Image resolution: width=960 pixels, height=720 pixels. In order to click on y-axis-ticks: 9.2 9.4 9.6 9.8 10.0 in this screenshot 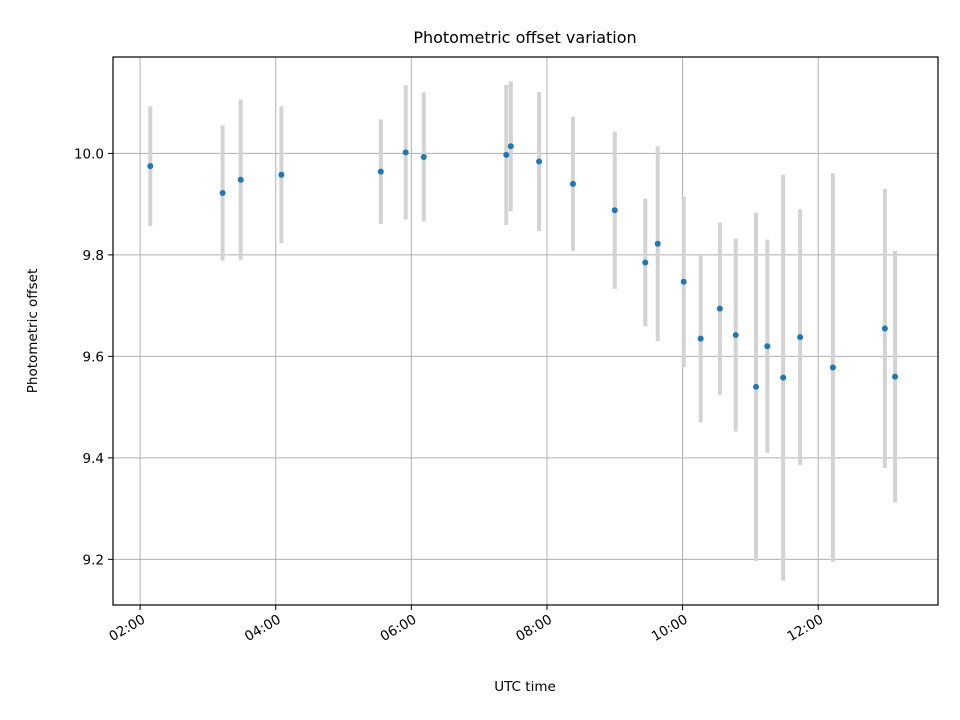, I will do `click(93, 357)`.